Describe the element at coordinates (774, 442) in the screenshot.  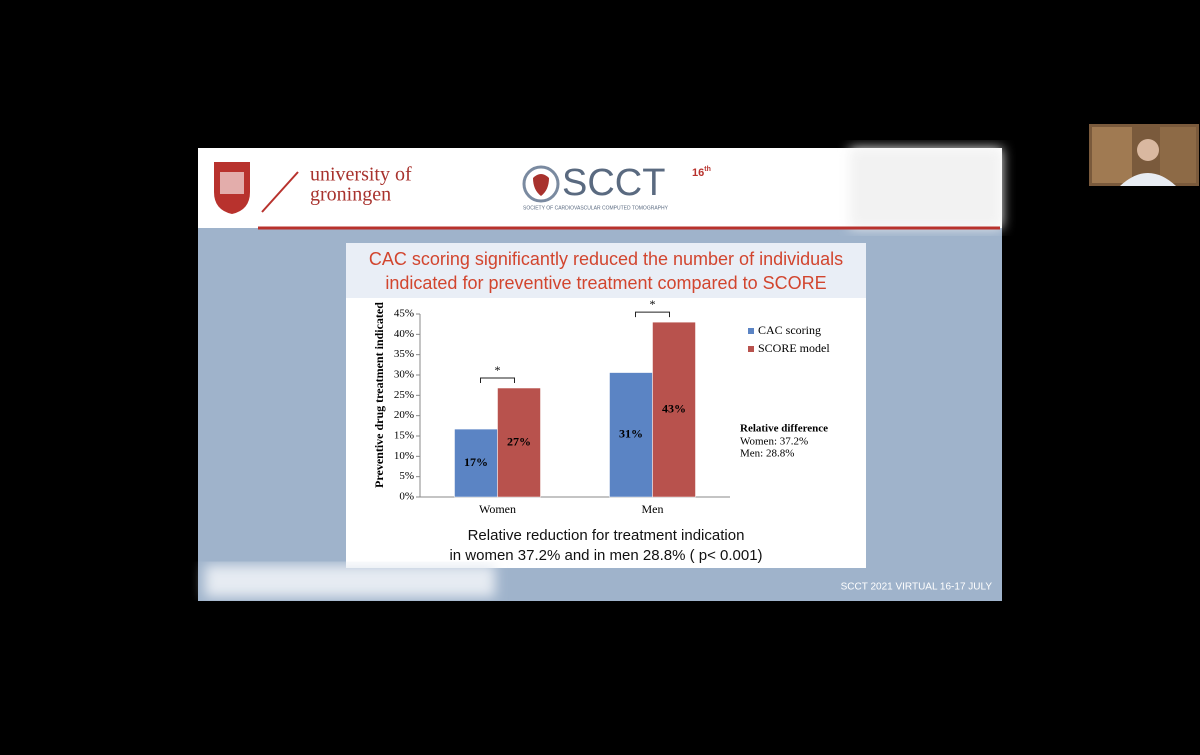
I see `relative-difference-line: Women: 37.2%` at that location.